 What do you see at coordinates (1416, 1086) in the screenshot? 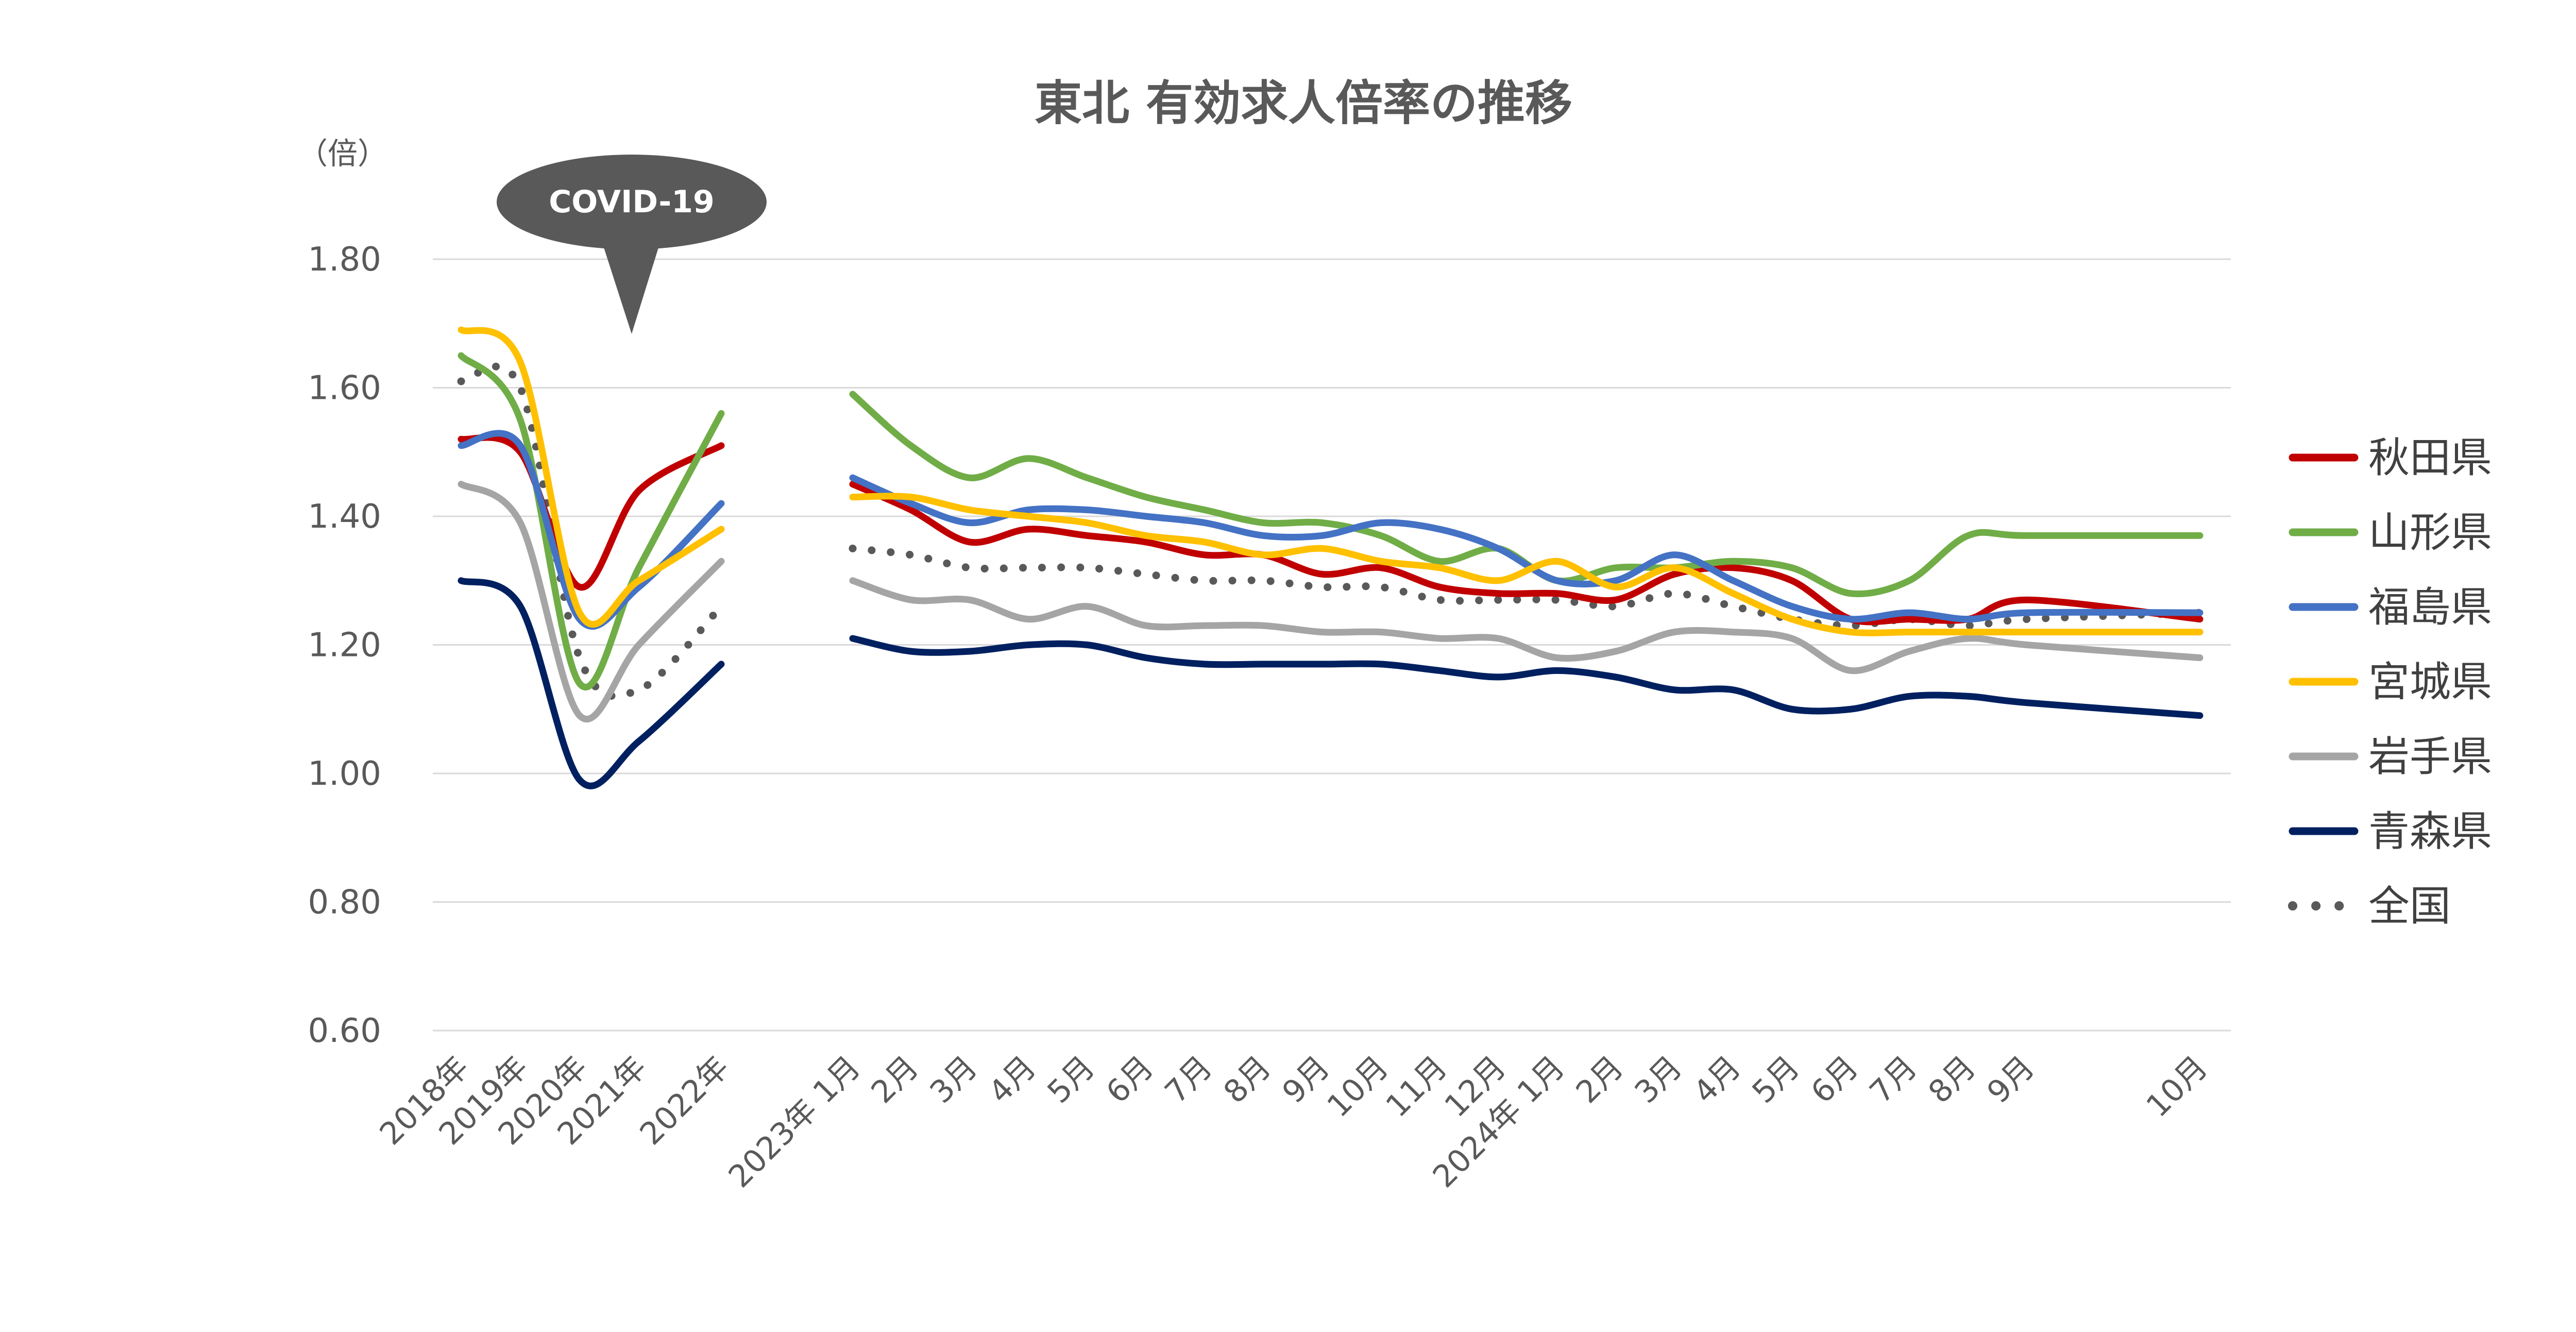
I see `x-tick-label: 11月` at bounding box center [1416, 1086].